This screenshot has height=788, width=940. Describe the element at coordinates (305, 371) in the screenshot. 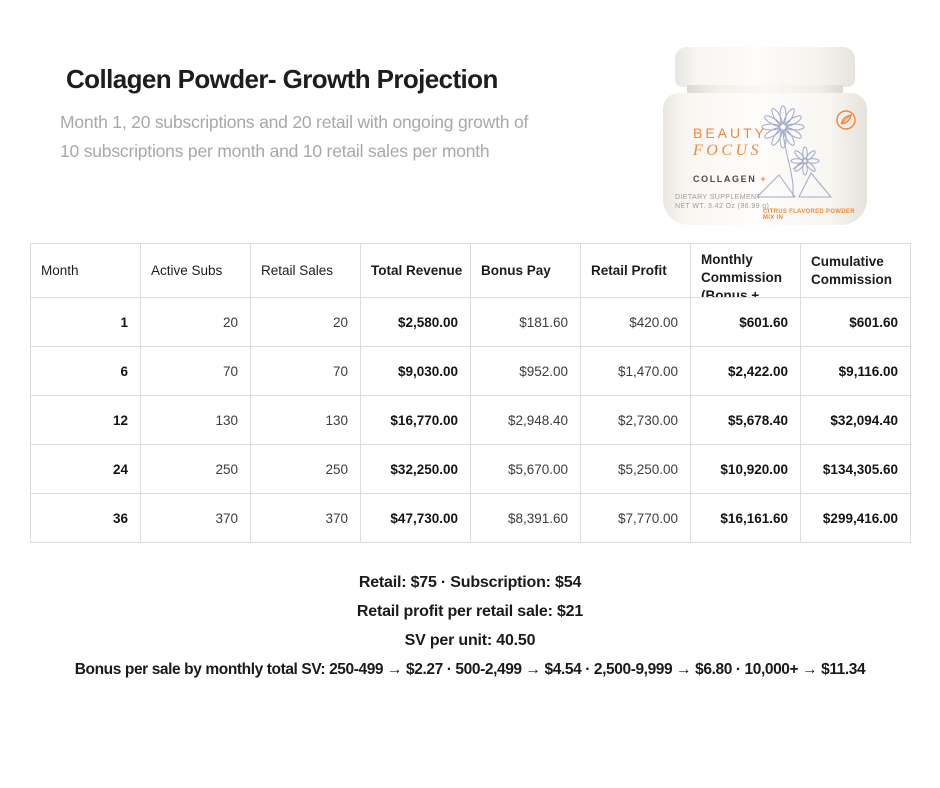

I see `cell-retail-sales: 70` at that location.